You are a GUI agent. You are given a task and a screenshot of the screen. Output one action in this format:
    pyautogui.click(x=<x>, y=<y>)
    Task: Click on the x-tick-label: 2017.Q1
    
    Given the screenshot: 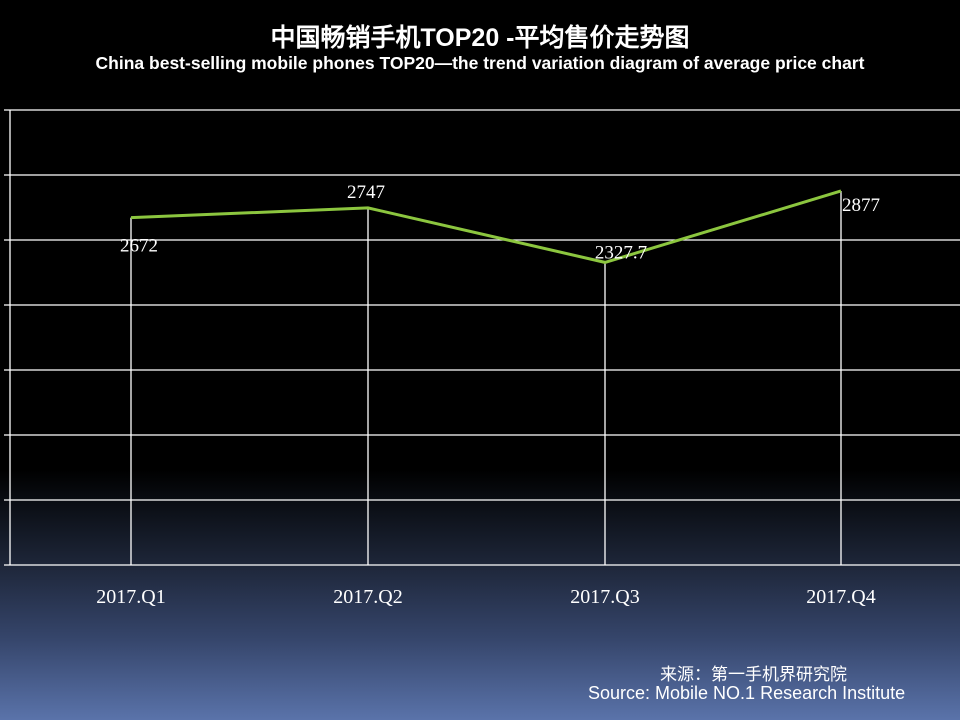 What is the action you would take?
    pyautogui.click(x=130, y=597)
    